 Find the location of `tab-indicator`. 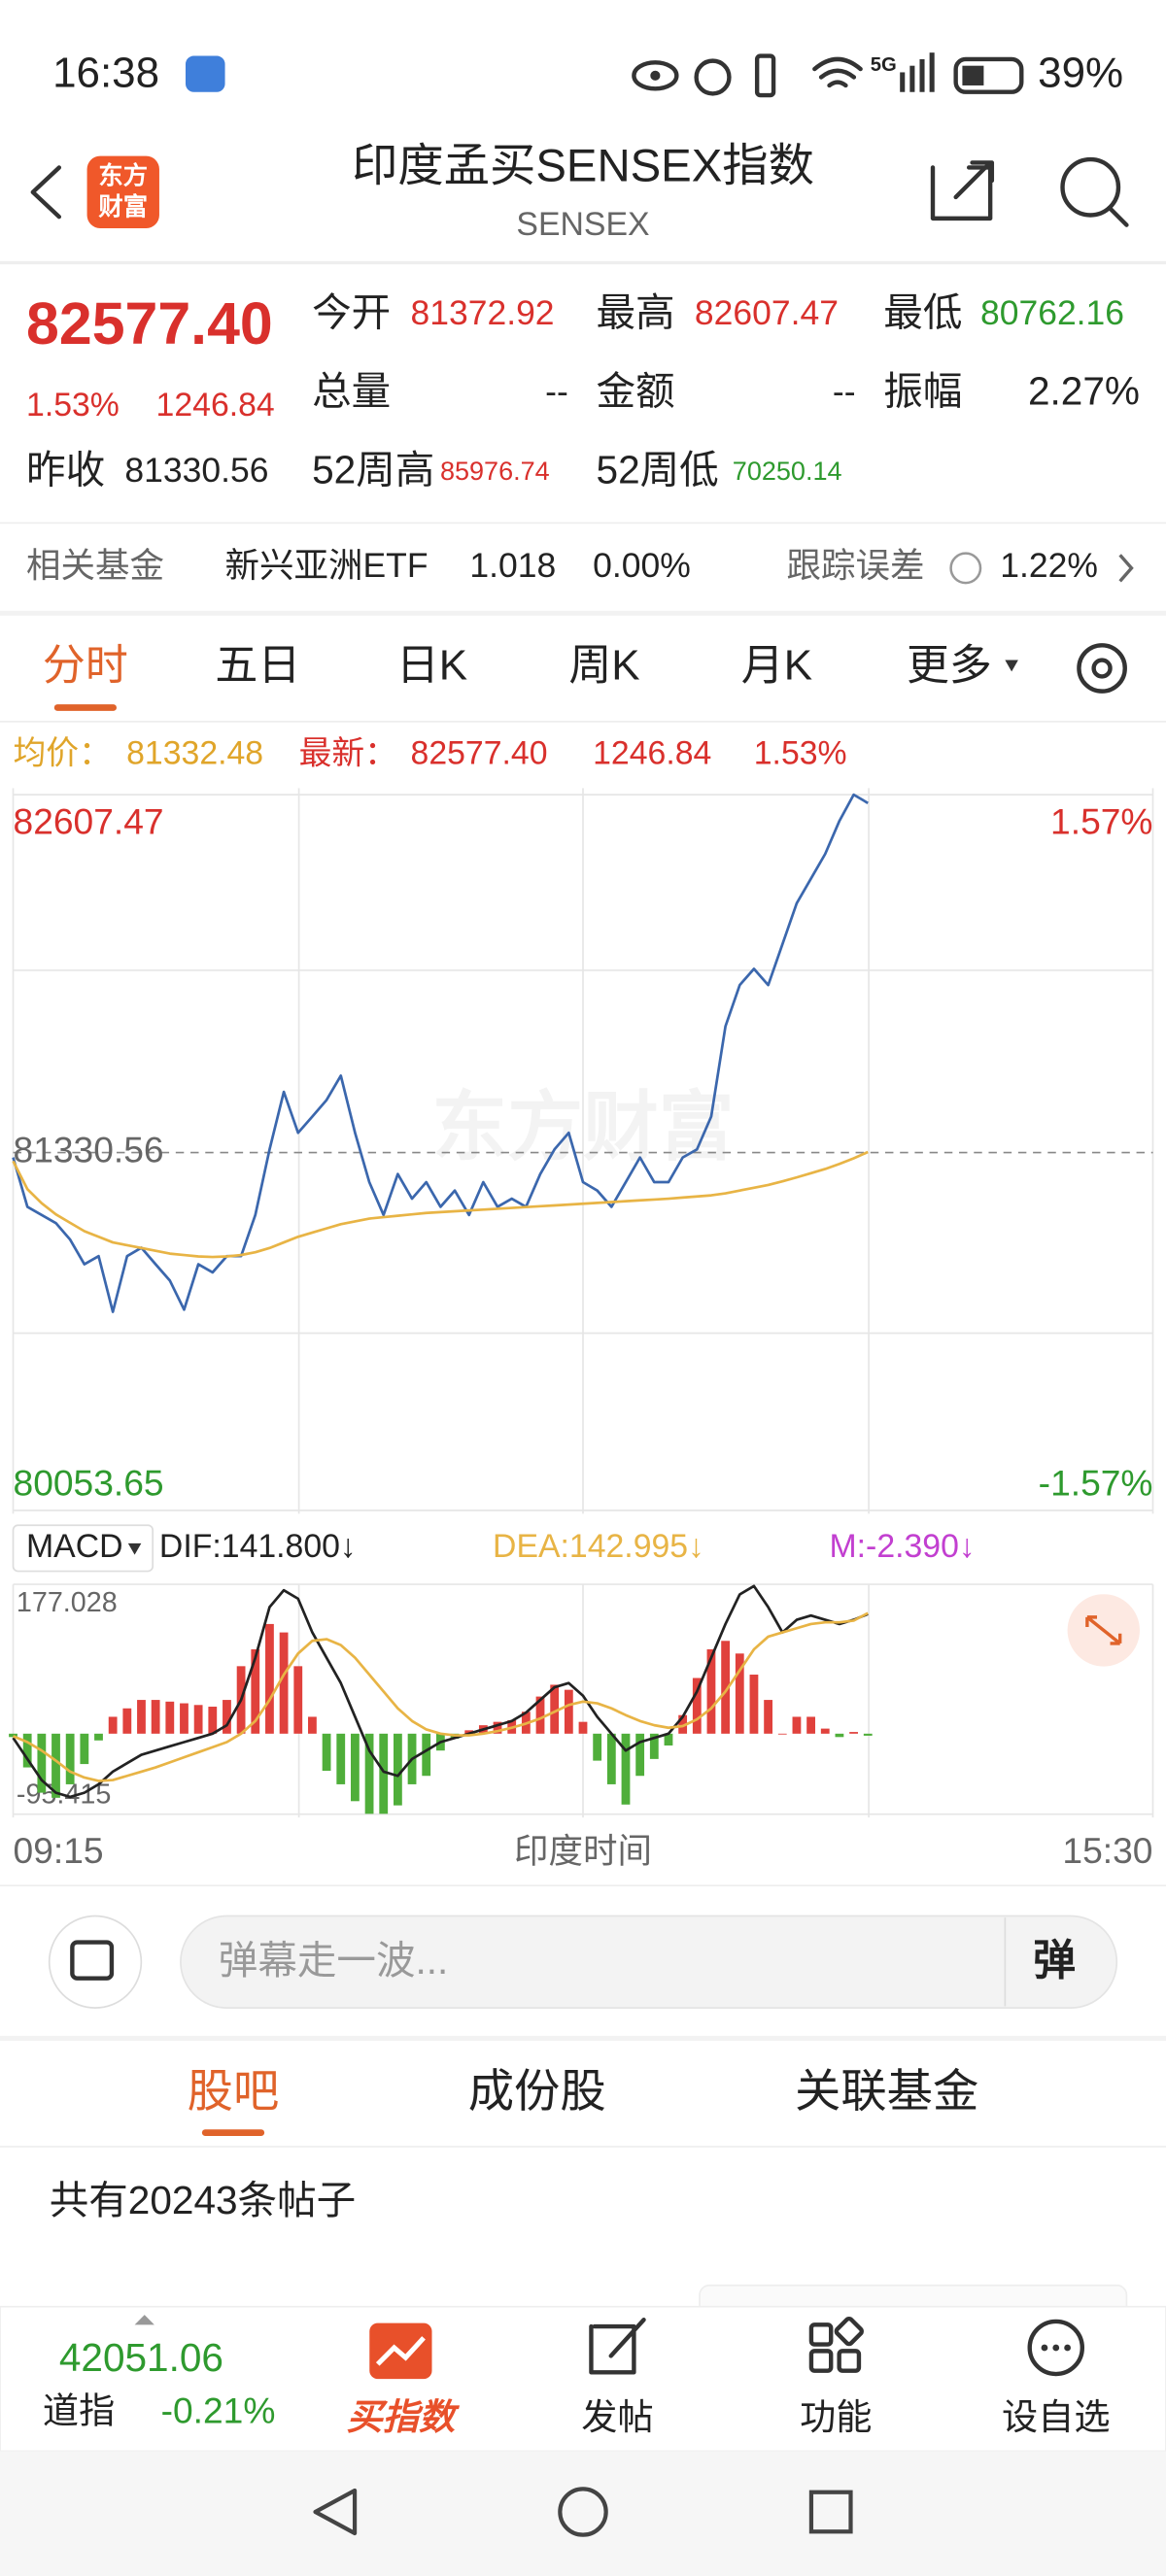

tab-indicator is located at coordinates (85, 707).